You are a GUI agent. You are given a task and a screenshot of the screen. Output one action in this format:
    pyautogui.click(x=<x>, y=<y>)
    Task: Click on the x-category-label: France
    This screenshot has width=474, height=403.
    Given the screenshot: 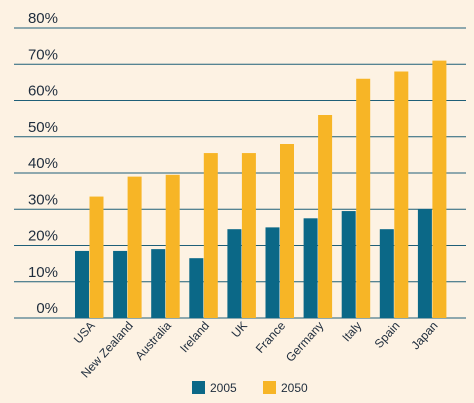 What is the action you would take?
    pyautogui.click(x=271, y=336)
    